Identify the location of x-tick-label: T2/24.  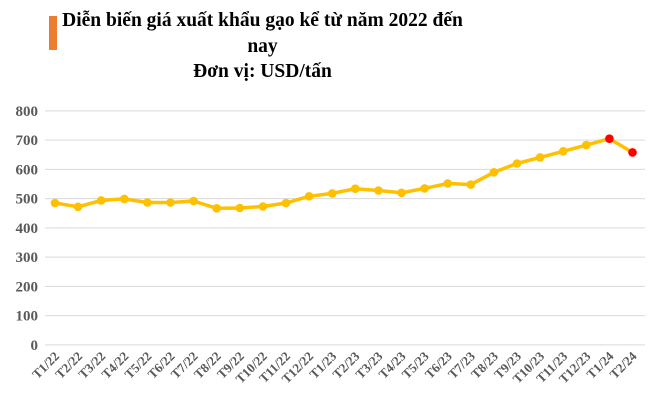
(623, 364).